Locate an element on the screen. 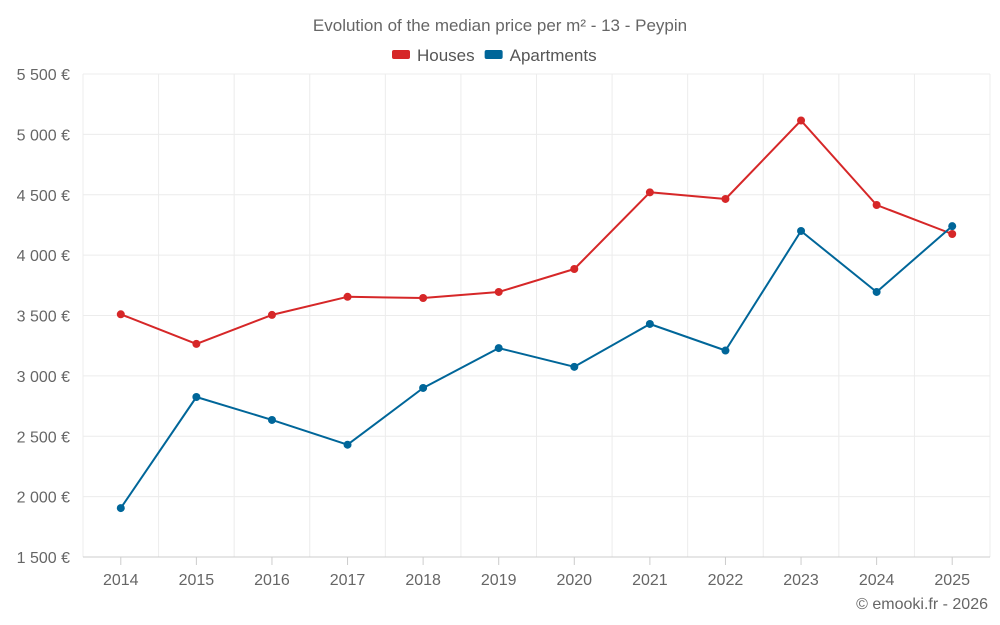  x-tick-label: 2024 is located at coordinates (877, 580).